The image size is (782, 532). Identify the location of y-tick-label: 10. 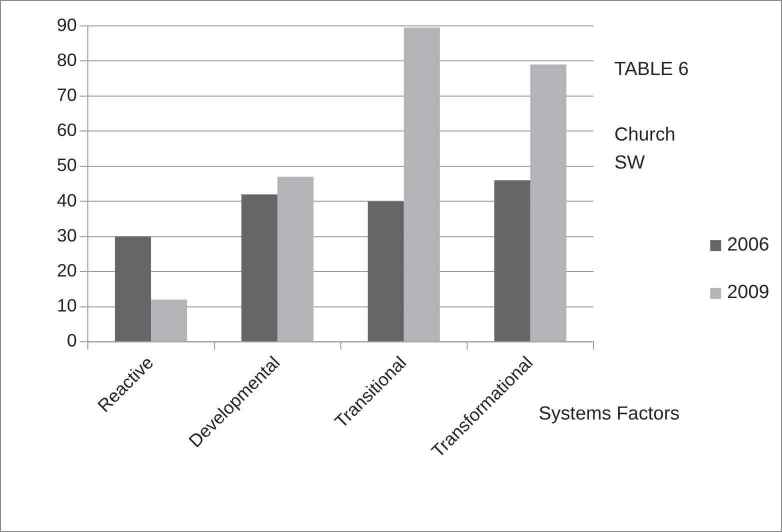
(66, 306).